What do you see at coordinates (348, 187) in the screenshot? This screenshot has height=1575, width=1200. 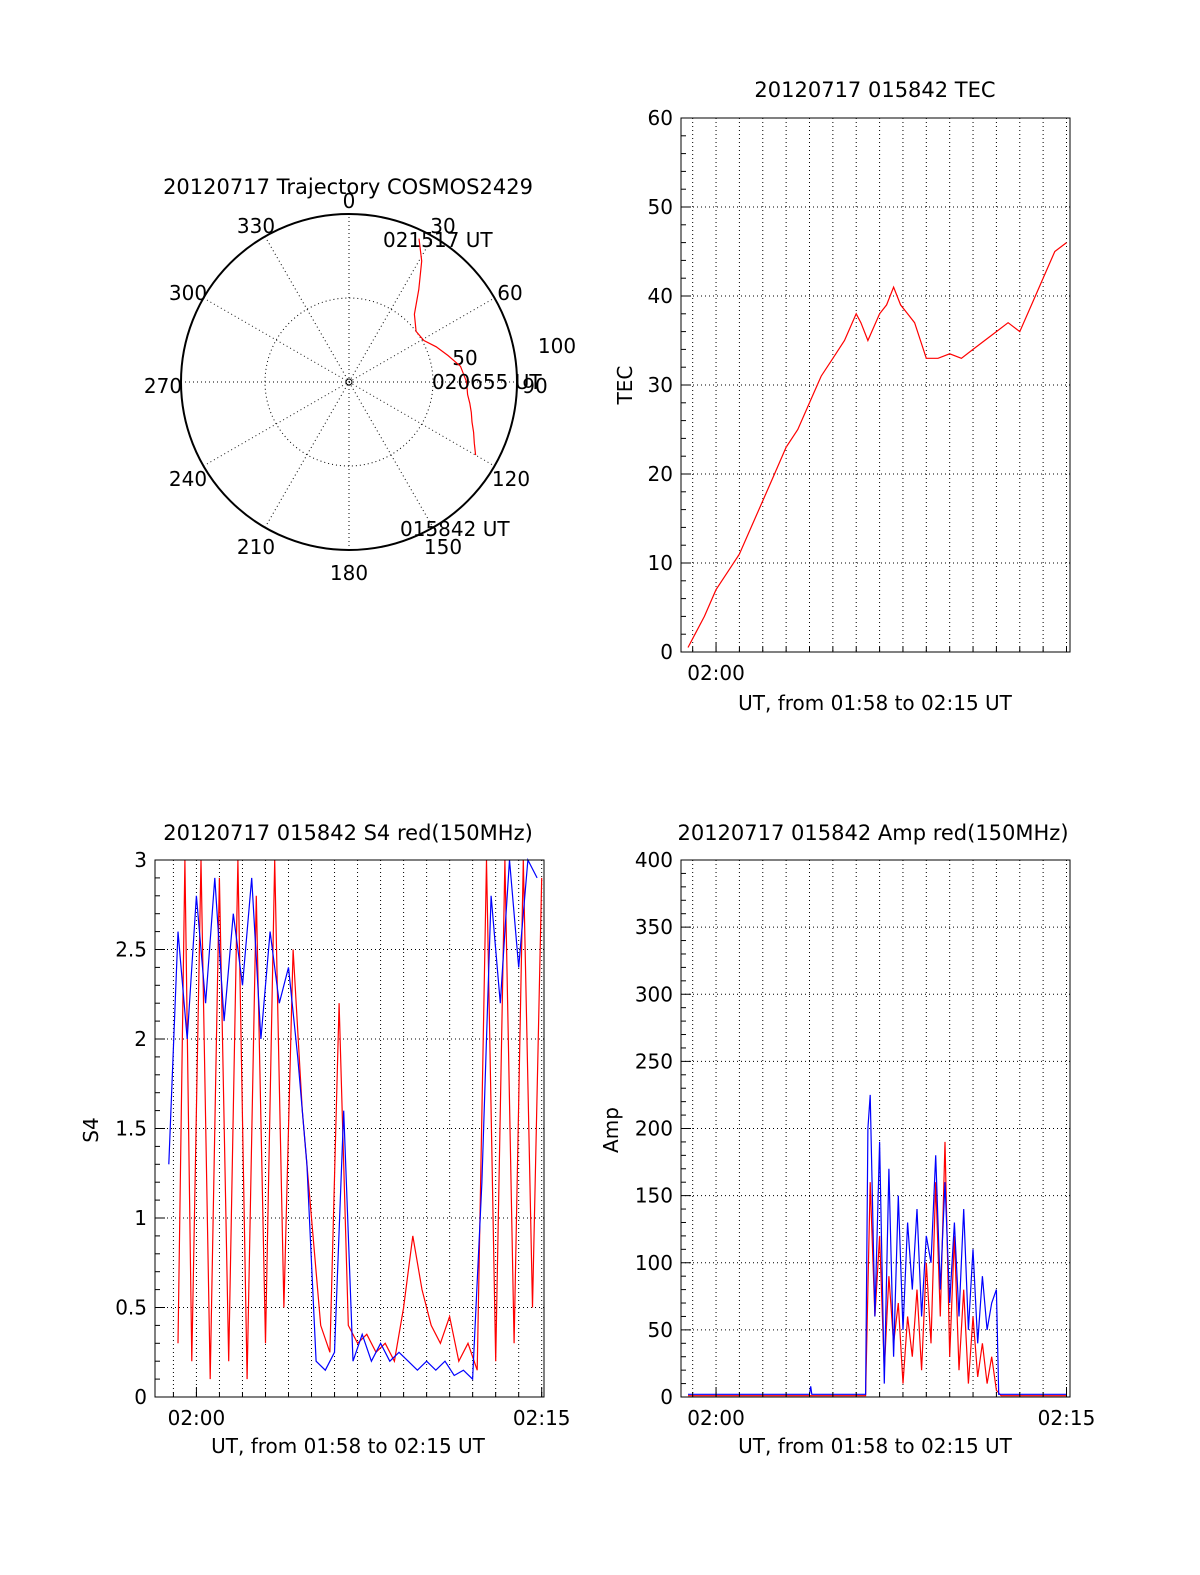 I see `polar-title: 20120717 Trajectory COSMOS2429` at bounding box center [348, 187].